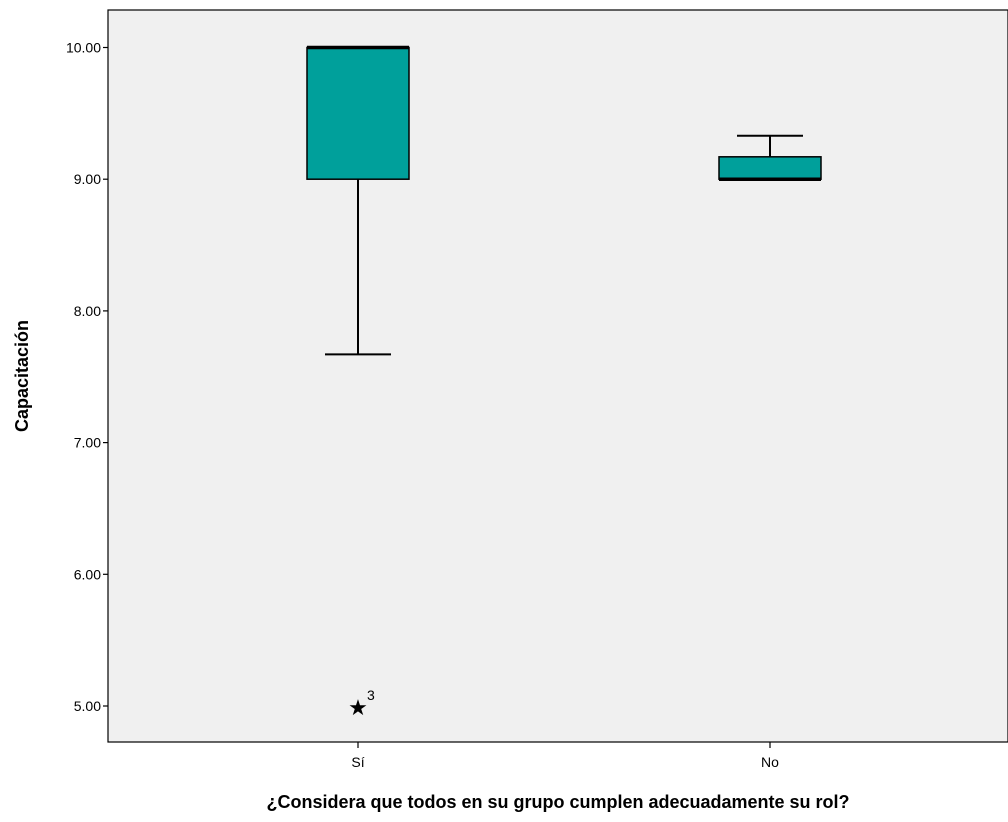 The image size is (1008, 822). What do you see at coordinates (358, 383) in the screenshot?
I see `box-group: ★3` at bounding box center [358, 383].